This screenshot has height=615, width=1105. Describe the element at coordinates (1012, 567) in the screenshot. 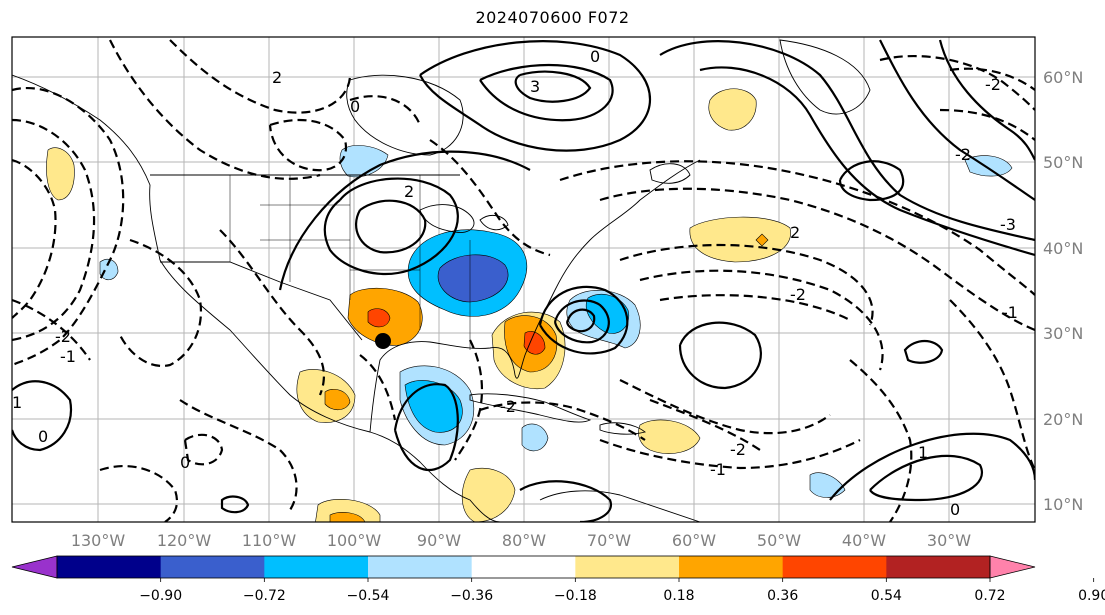

I see `colorbar-extend-high` at that location.